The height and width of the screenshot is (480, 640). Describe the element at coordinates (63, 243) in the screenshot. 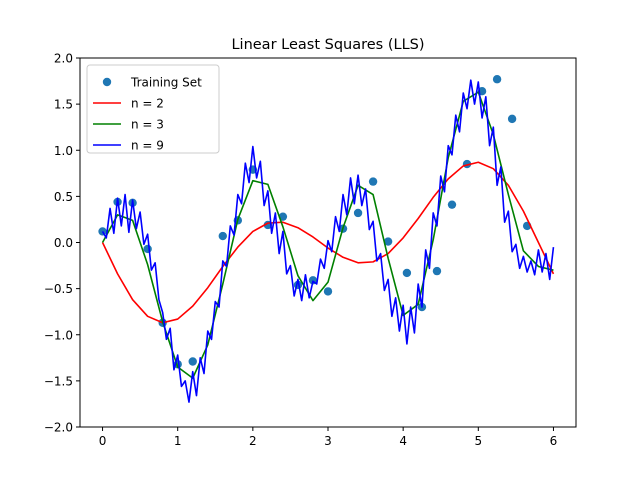

I see `y-tick-label: 0.0` at that location.